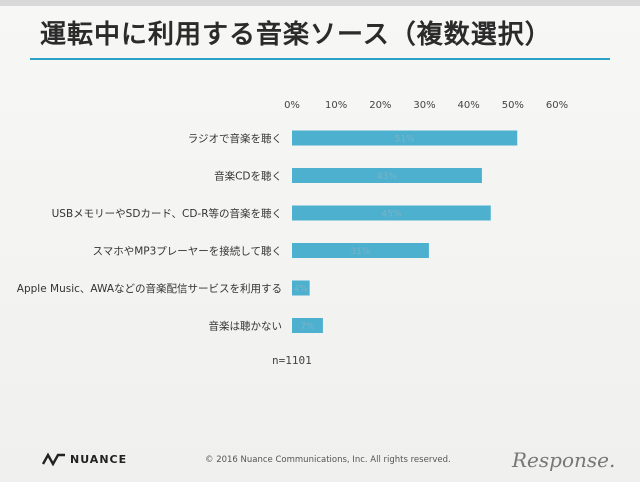  Describe the element at coordinates (380, 105) in the screenshot. I see `x-tick-label: 20%` at that location.